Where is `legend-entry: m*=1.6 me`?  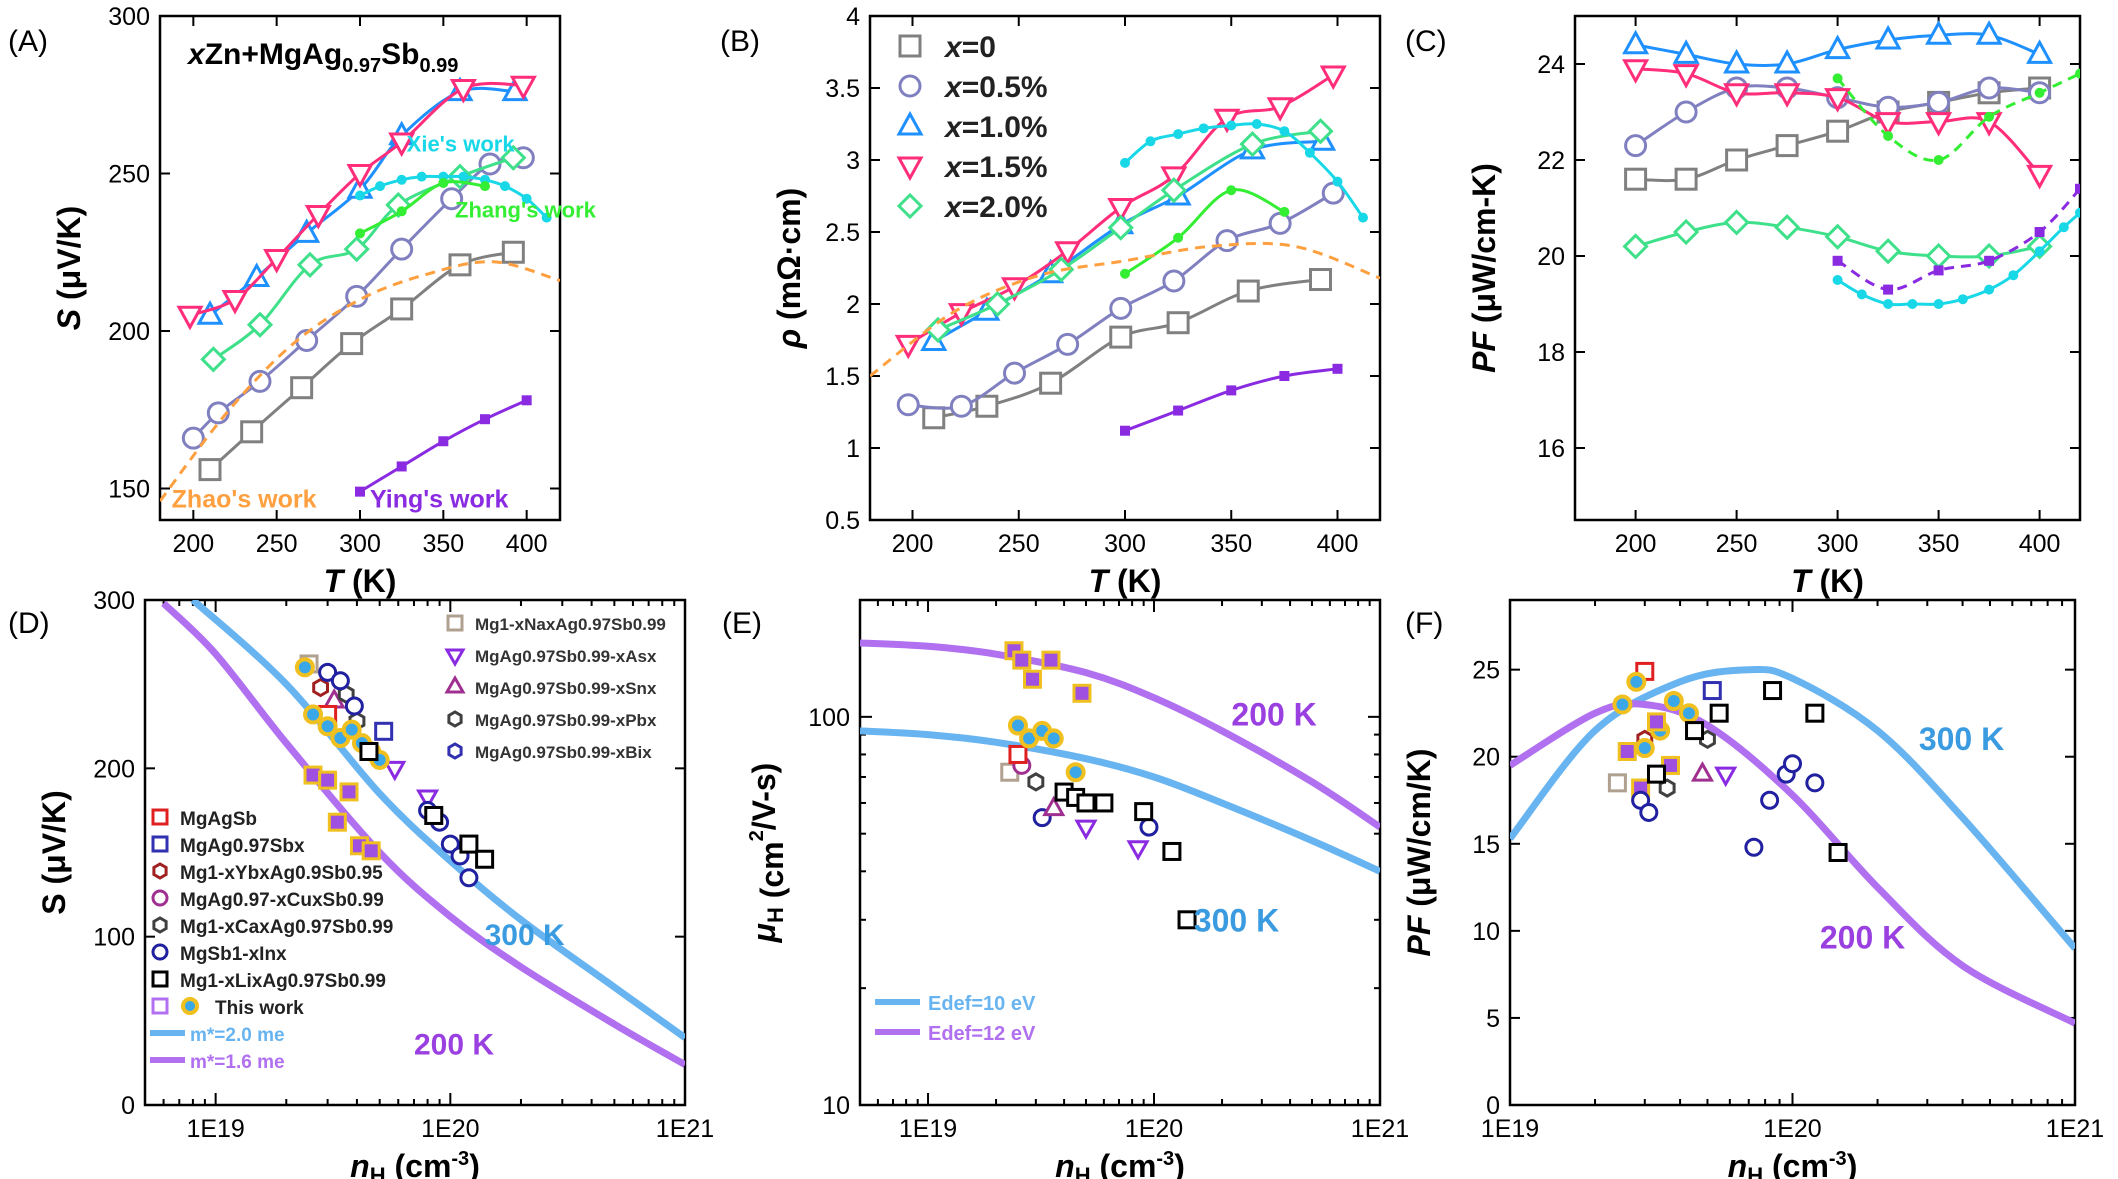
legend-entry: m*=1.6 me is located at coordinates (237, 1062).